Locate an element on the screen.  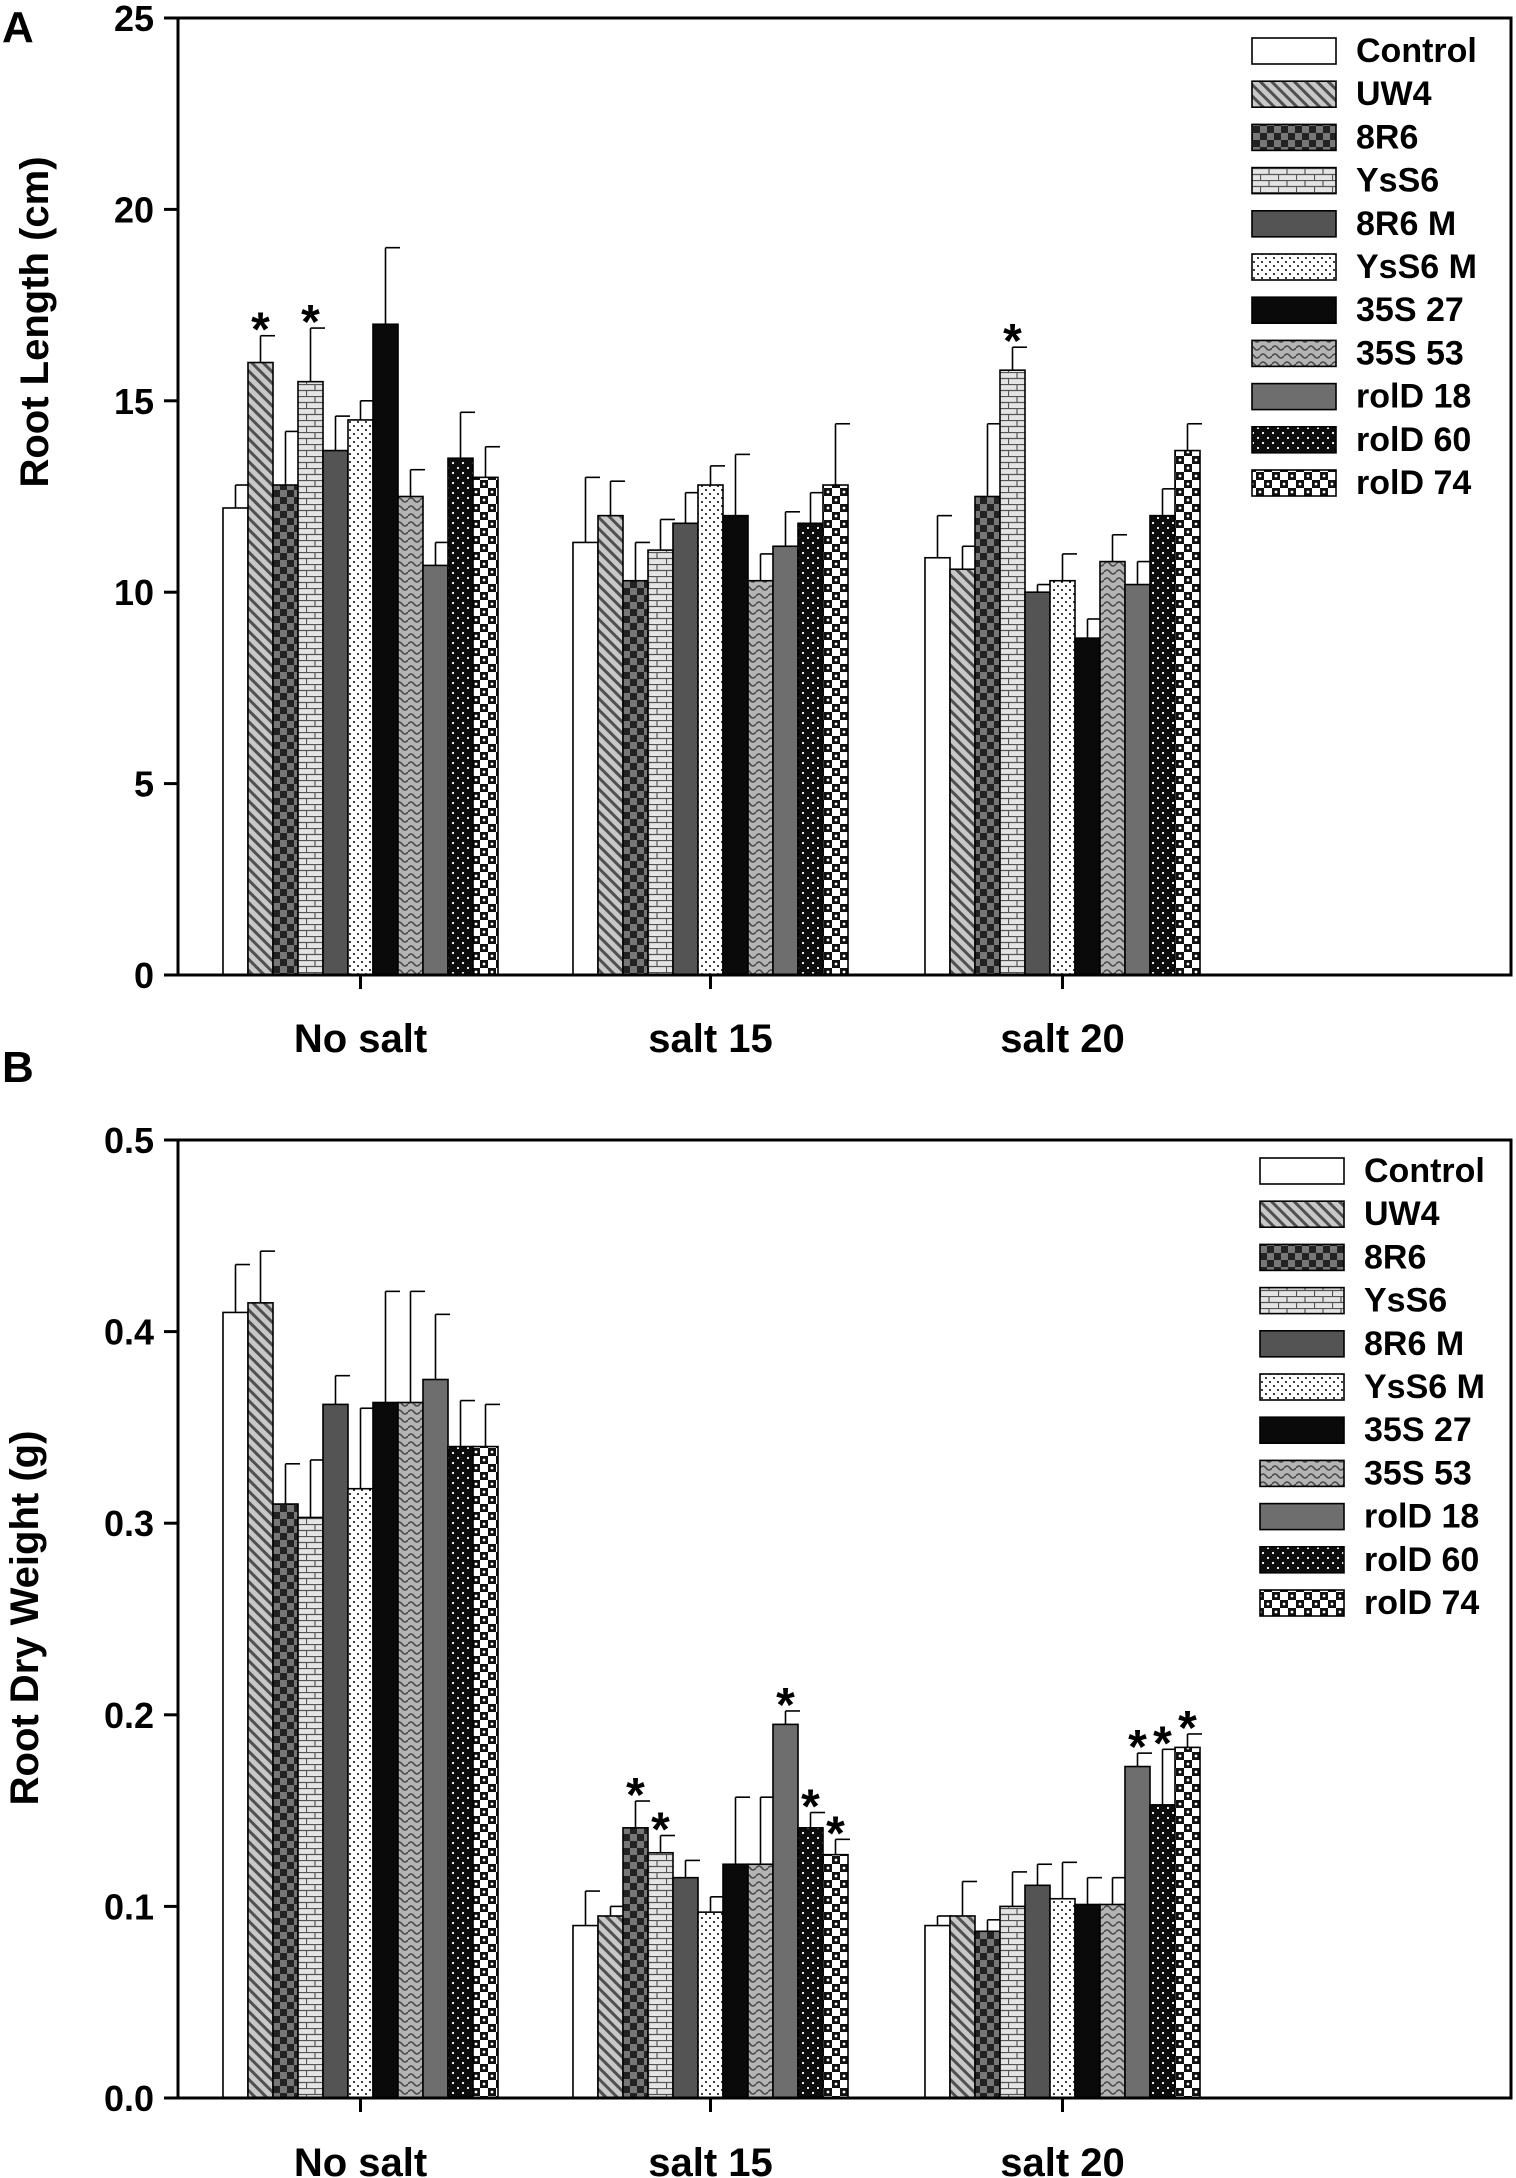
legend-label: rolD 18 is located at coordinates (1413, 397).